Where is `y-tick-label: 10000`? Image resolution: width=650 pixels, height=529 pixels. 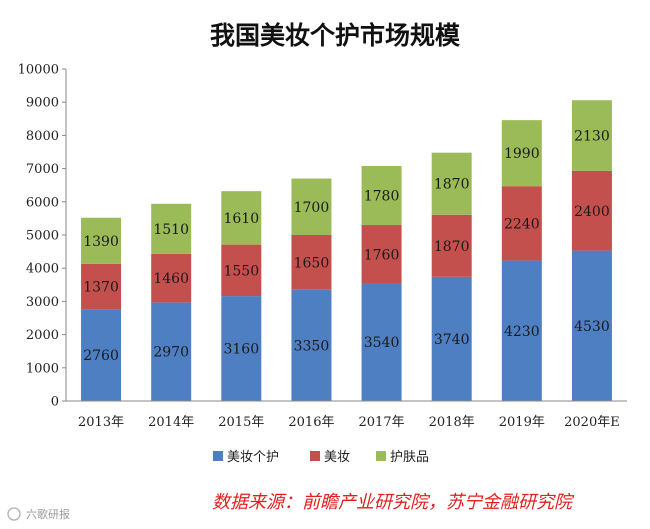
y-tick-label: 10000 is located at coordinates (38, 70).